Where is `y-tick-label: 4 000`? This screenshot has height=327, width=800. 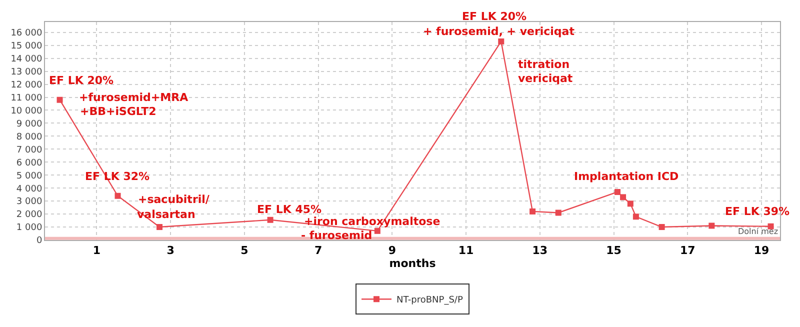 y-tick-label: 4 000 is located at coordinates (29, 189).